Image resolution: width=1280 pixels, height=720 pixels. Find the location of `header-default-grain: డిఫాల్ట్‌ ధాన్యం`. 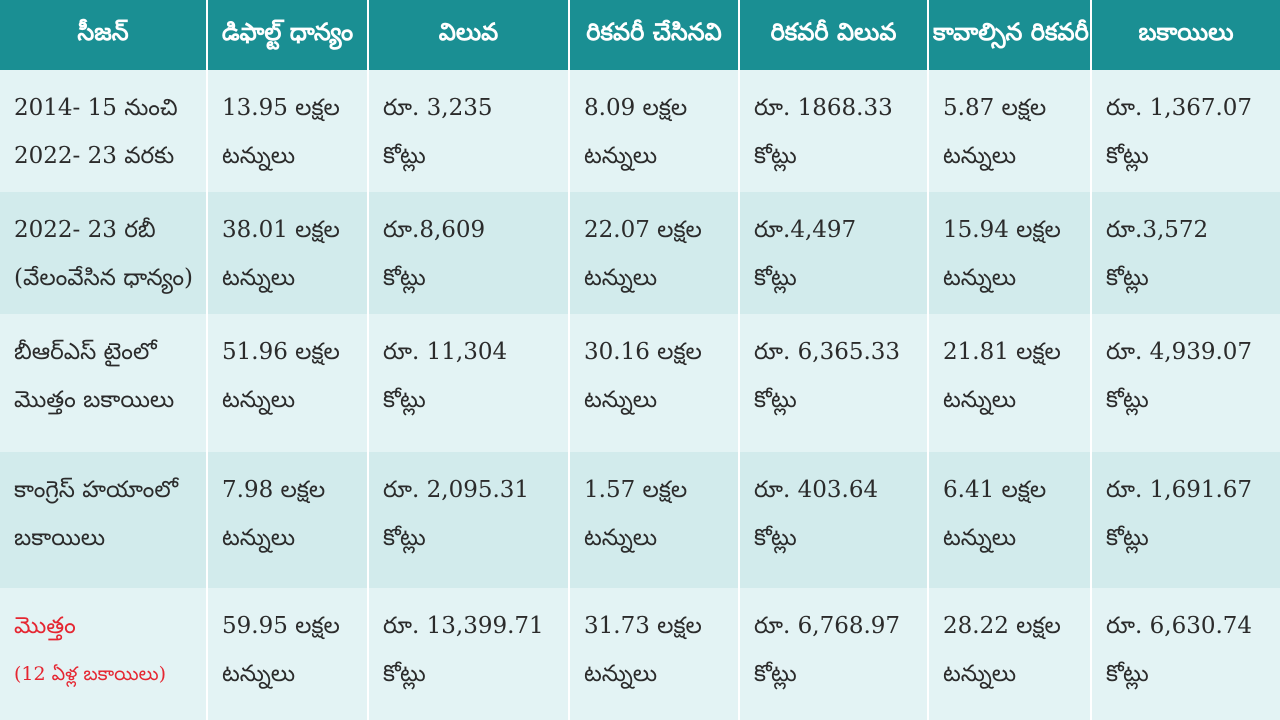

header-default-grain: డిఫాల్ట్‌ ధాన్యం is located at coordinates (288, 35).